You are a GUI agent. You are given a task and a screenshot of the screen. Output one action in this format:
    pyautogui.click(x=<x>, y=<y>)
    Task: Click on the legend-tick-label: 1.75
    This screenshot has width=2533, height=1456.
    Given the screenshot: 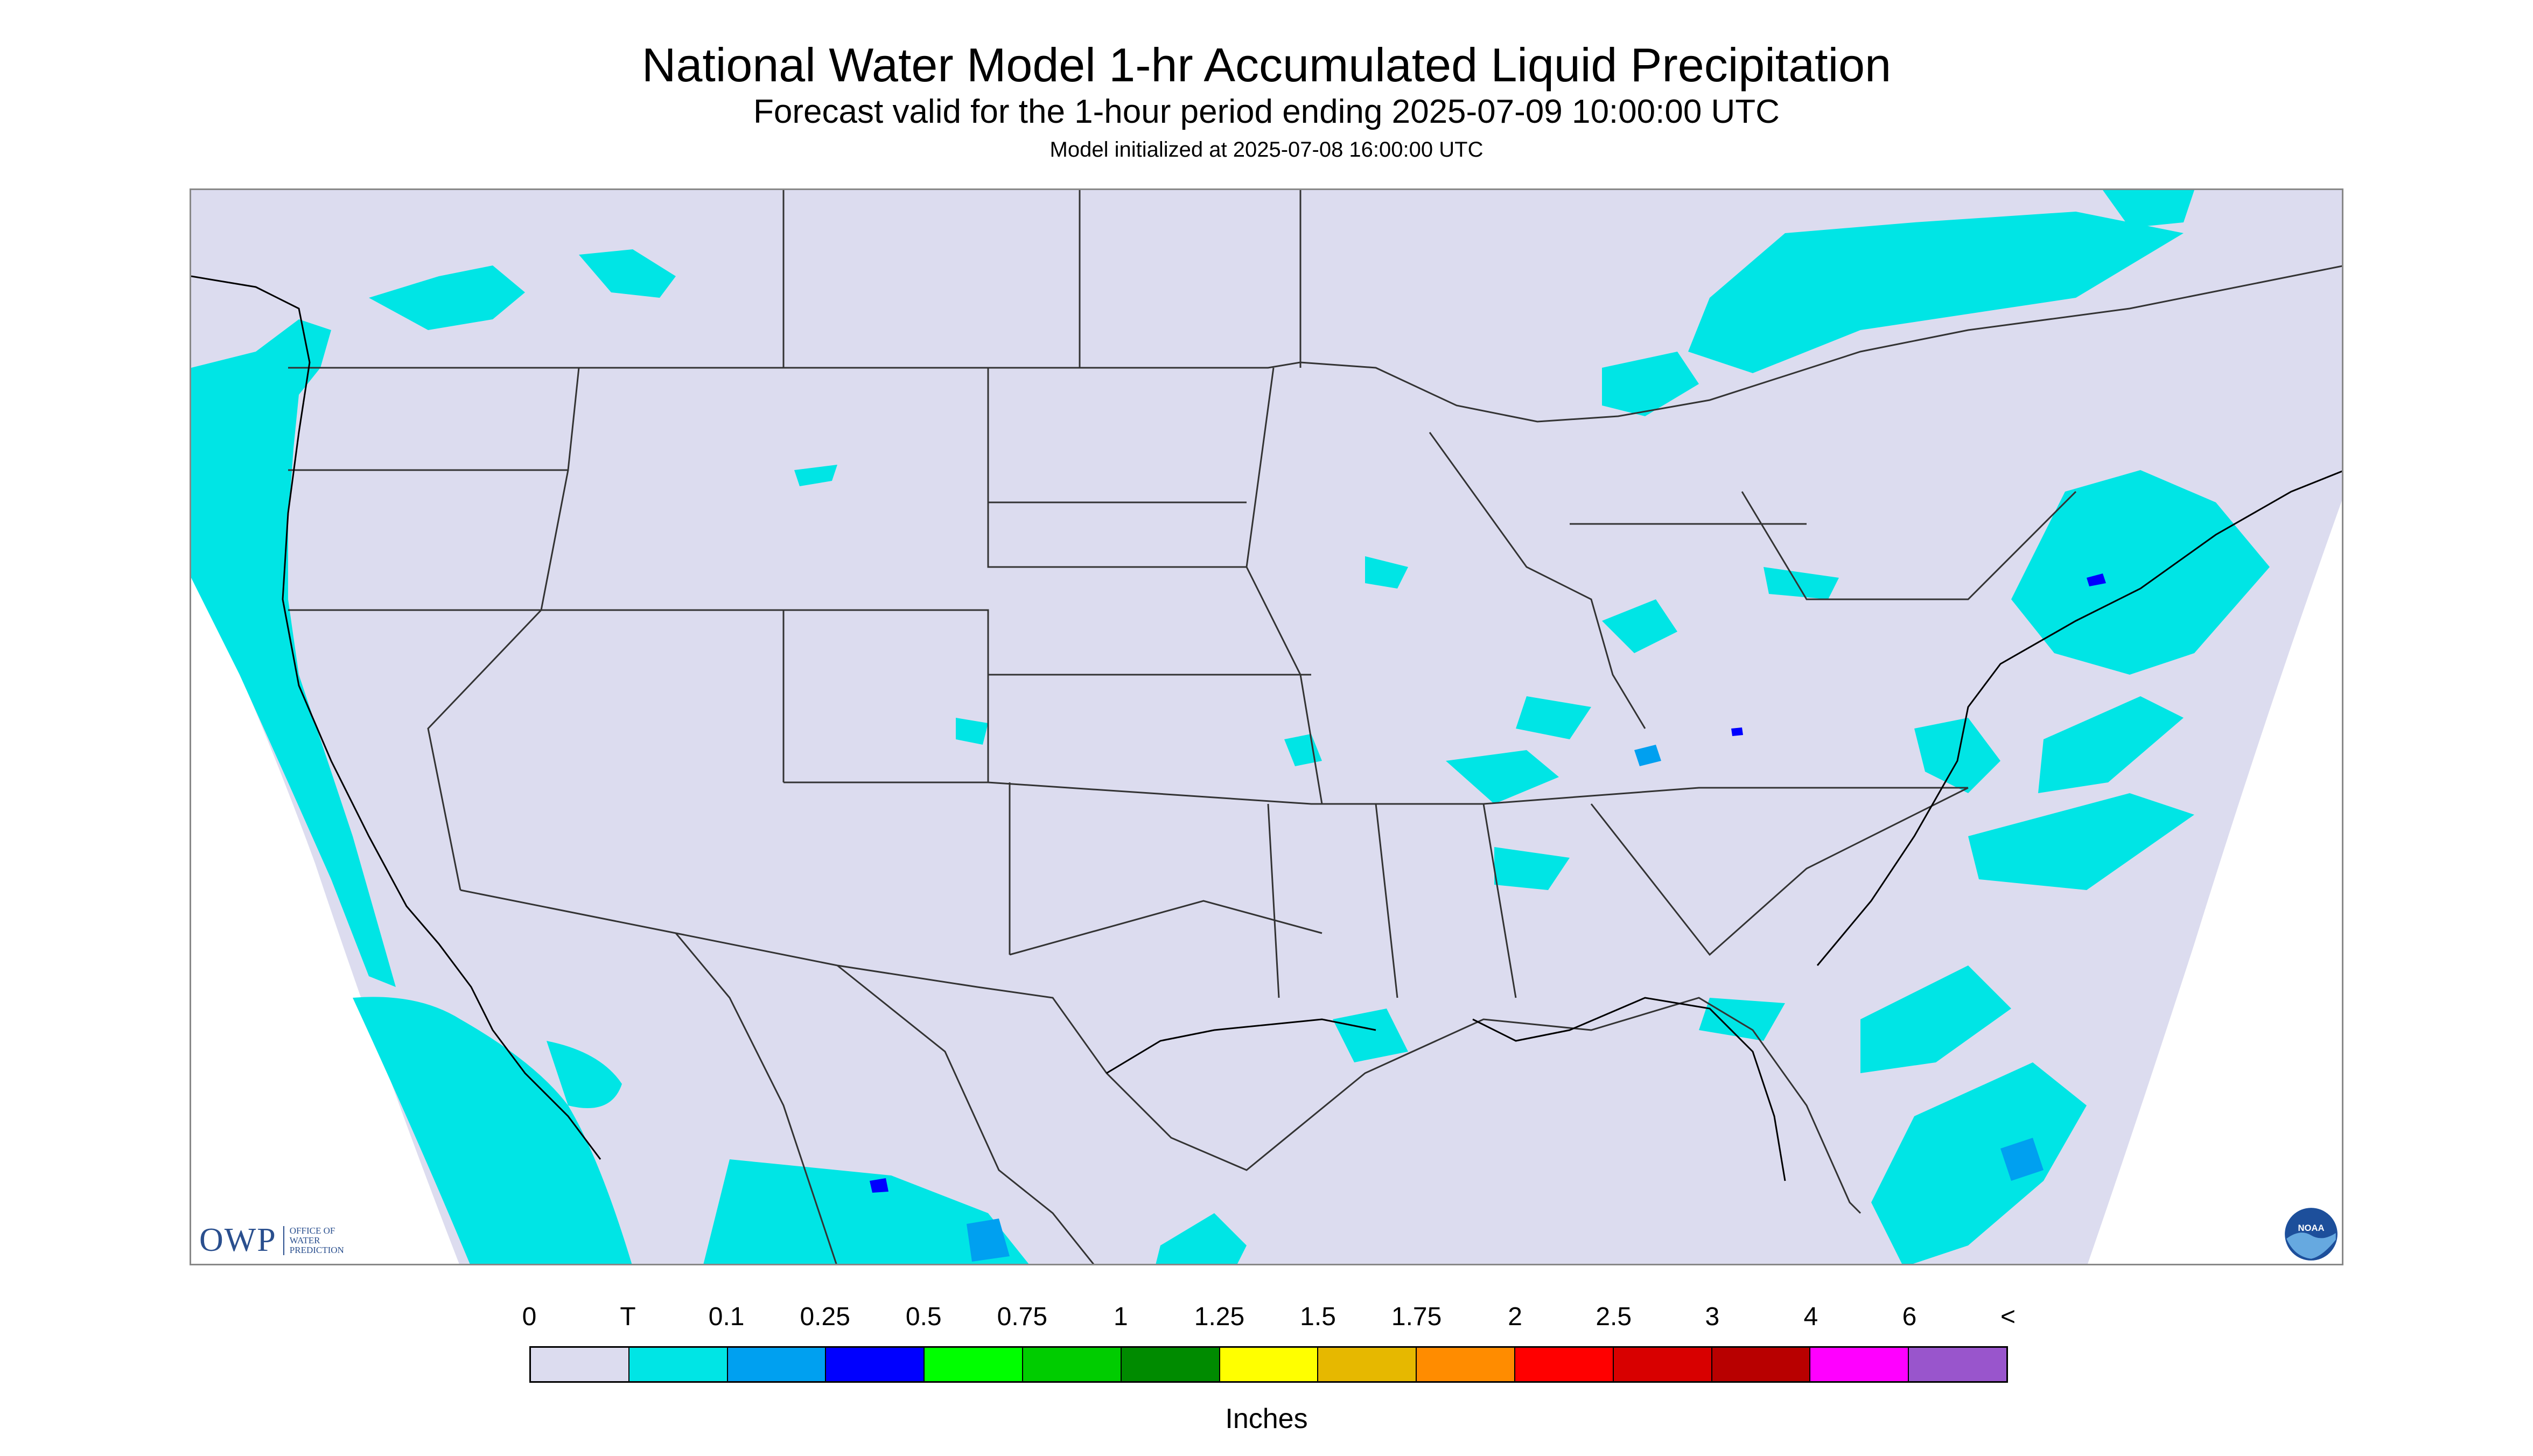 What is the action you would take?
    pyautogui.click(x=1417, y=1317)
    